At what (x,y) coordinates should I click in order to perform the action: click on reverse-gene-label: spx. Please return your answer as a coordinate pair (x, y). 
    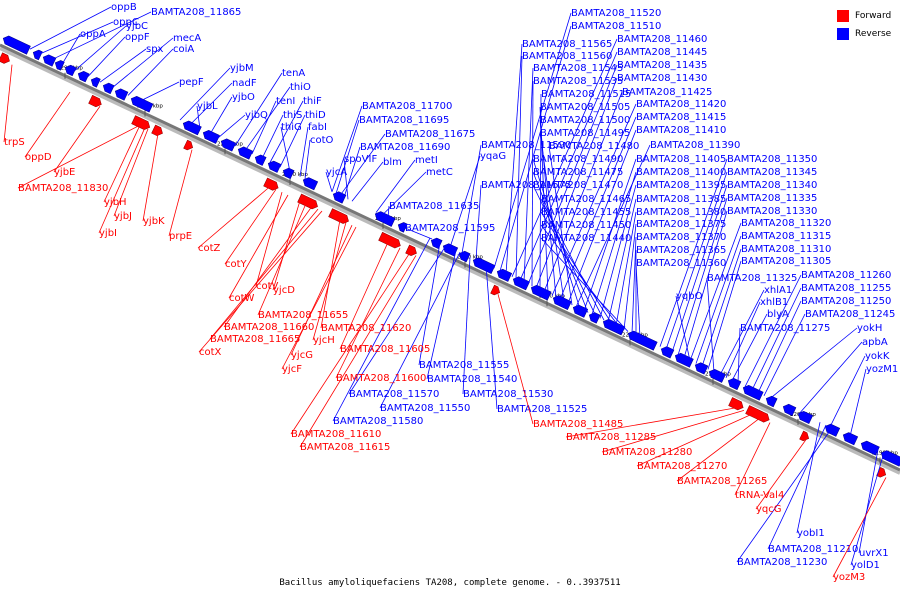
    Looking at the image, I should click on (155, 49).